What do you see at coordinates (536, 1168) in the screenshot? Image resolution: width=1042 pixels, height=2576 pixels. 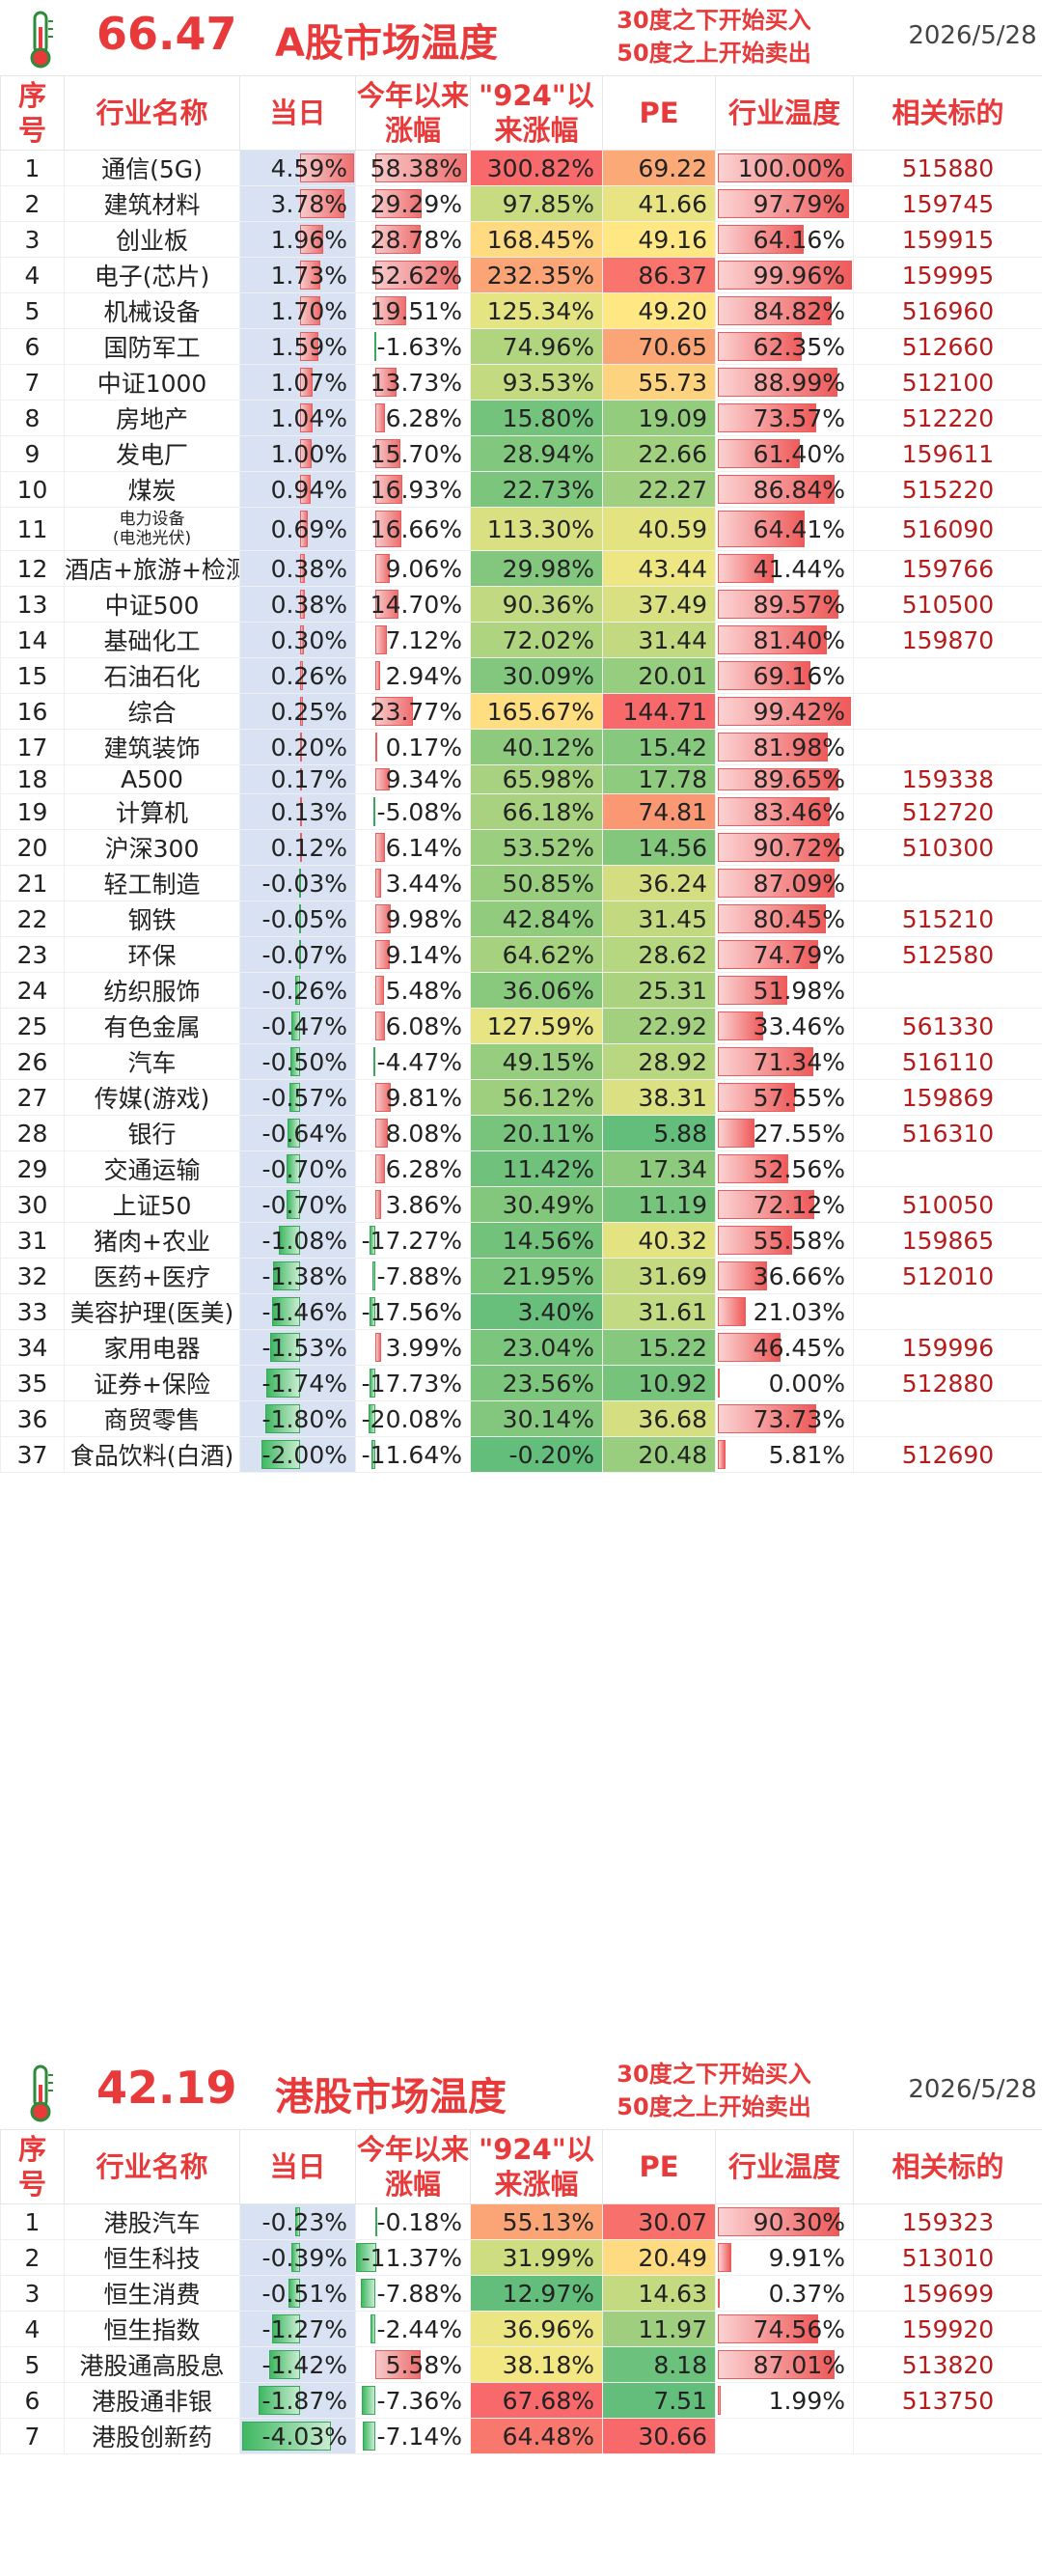 I see `since924-cell: 11.42%` at bounding box center [536, 1168].